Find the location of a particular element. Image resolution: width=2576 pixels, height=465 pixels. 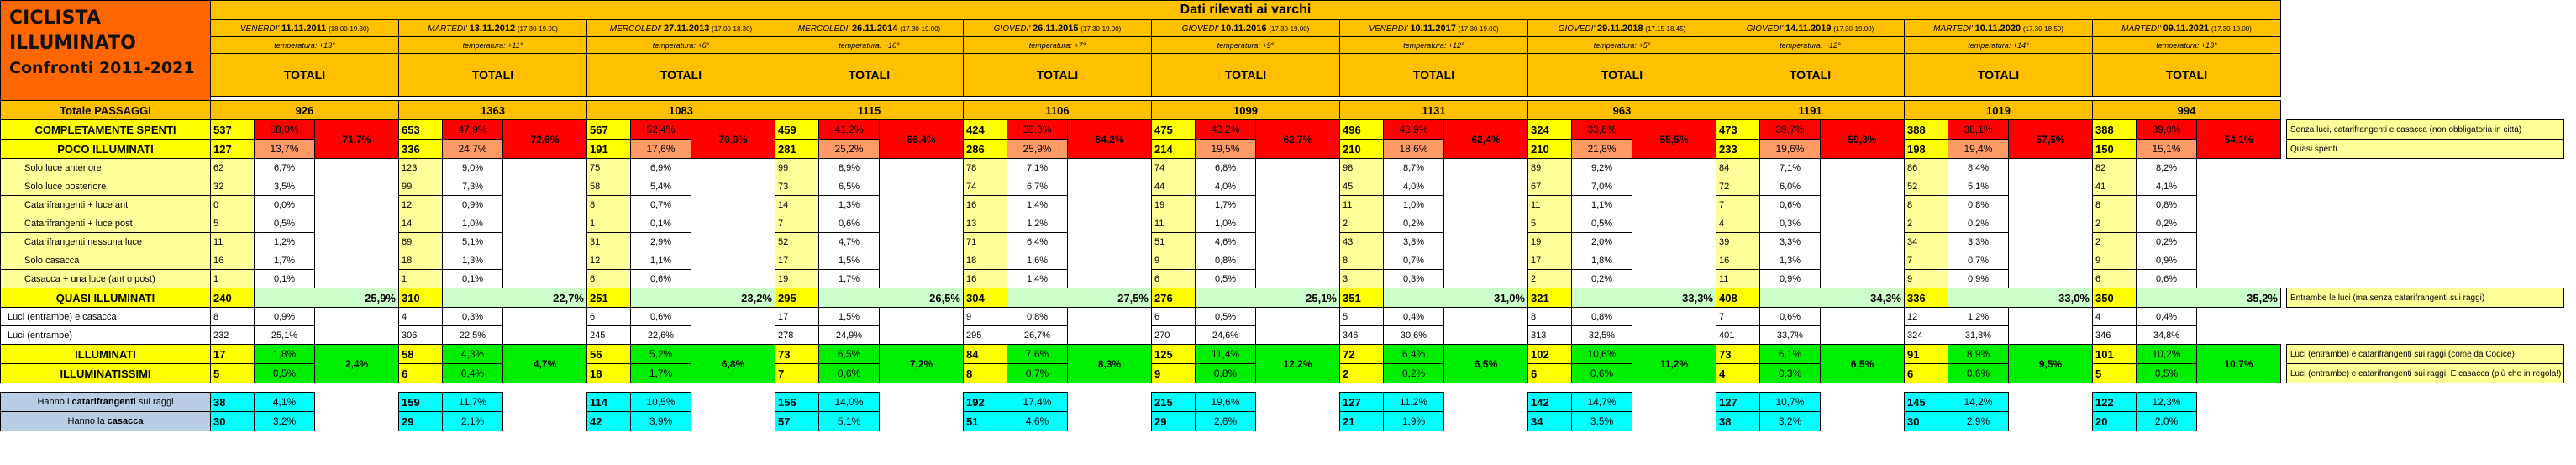

sub-count: 62 is located at coordinates (232, 167).